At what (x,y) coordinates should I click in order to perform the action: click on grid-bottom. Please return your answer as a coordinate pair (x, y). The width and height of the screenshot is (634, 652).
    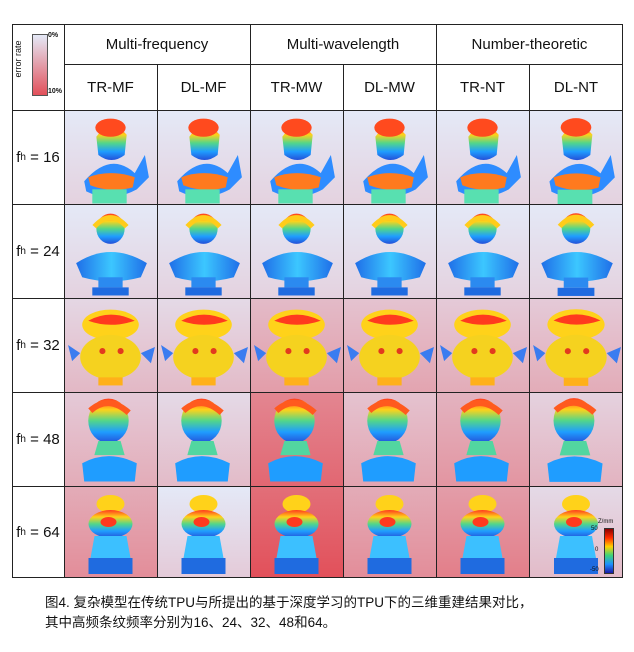
    Looking at the image, I should click on (317, 577).